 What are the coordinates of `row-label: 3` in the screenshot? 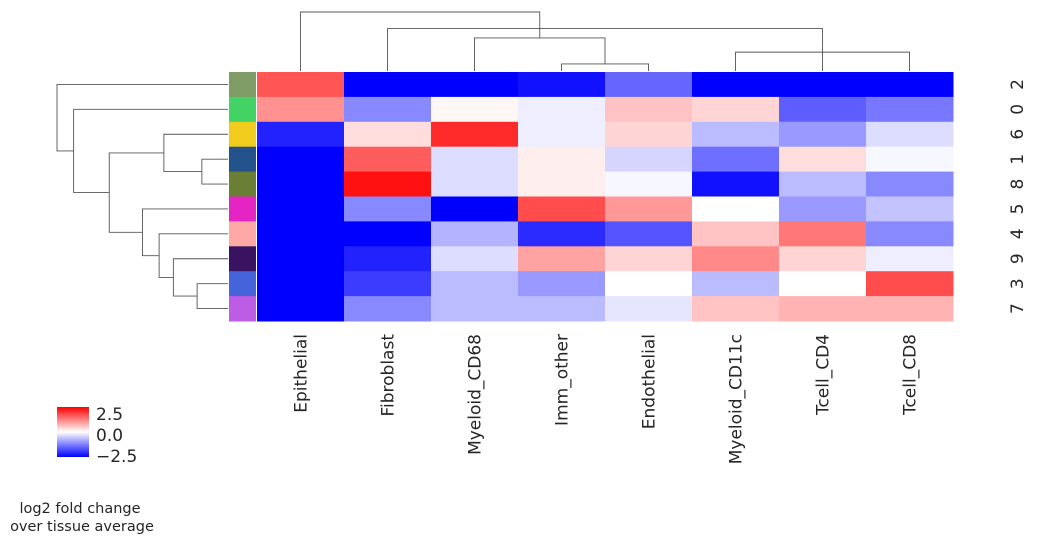 It's located at (1018, 283).